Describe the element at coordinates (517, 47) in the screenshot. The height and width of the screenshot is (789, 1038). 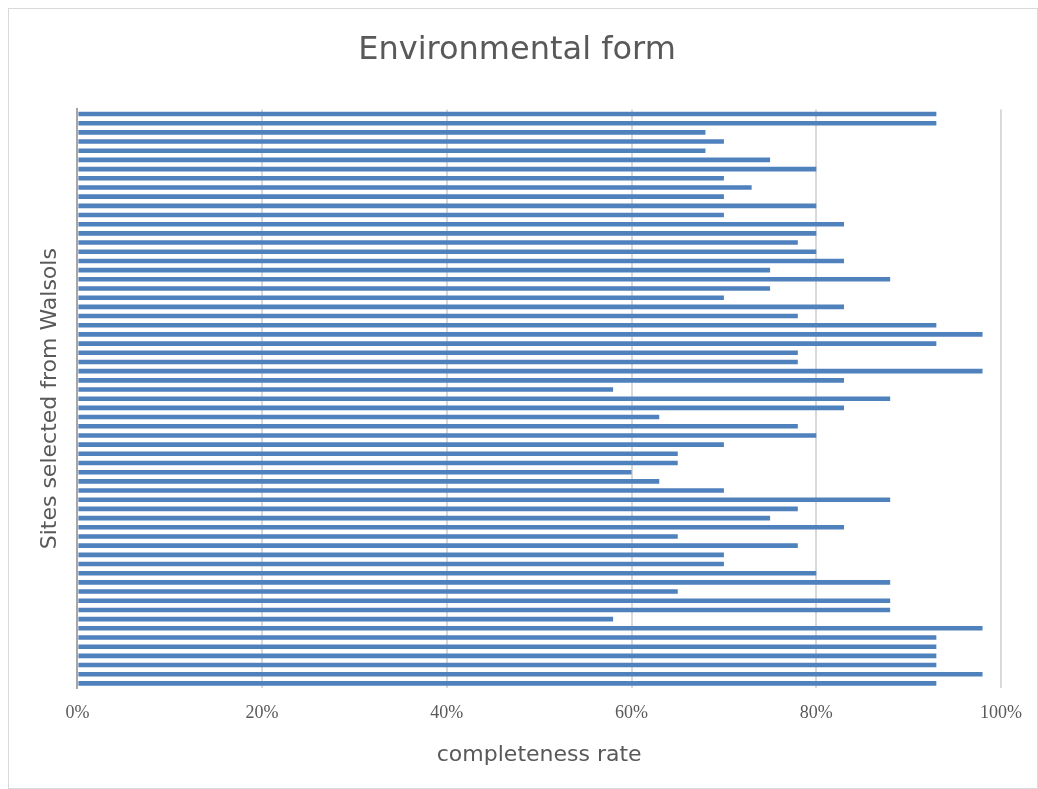
I see `chart-title: Environmental form` at that location.